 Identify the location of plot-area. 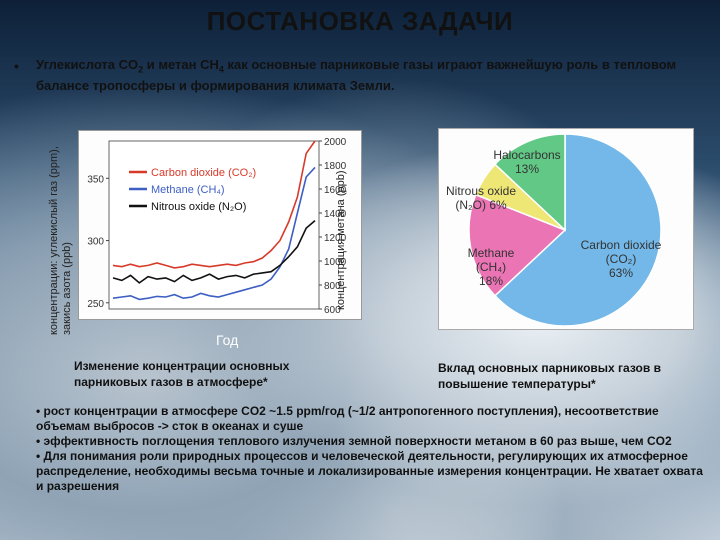
(214, 225).